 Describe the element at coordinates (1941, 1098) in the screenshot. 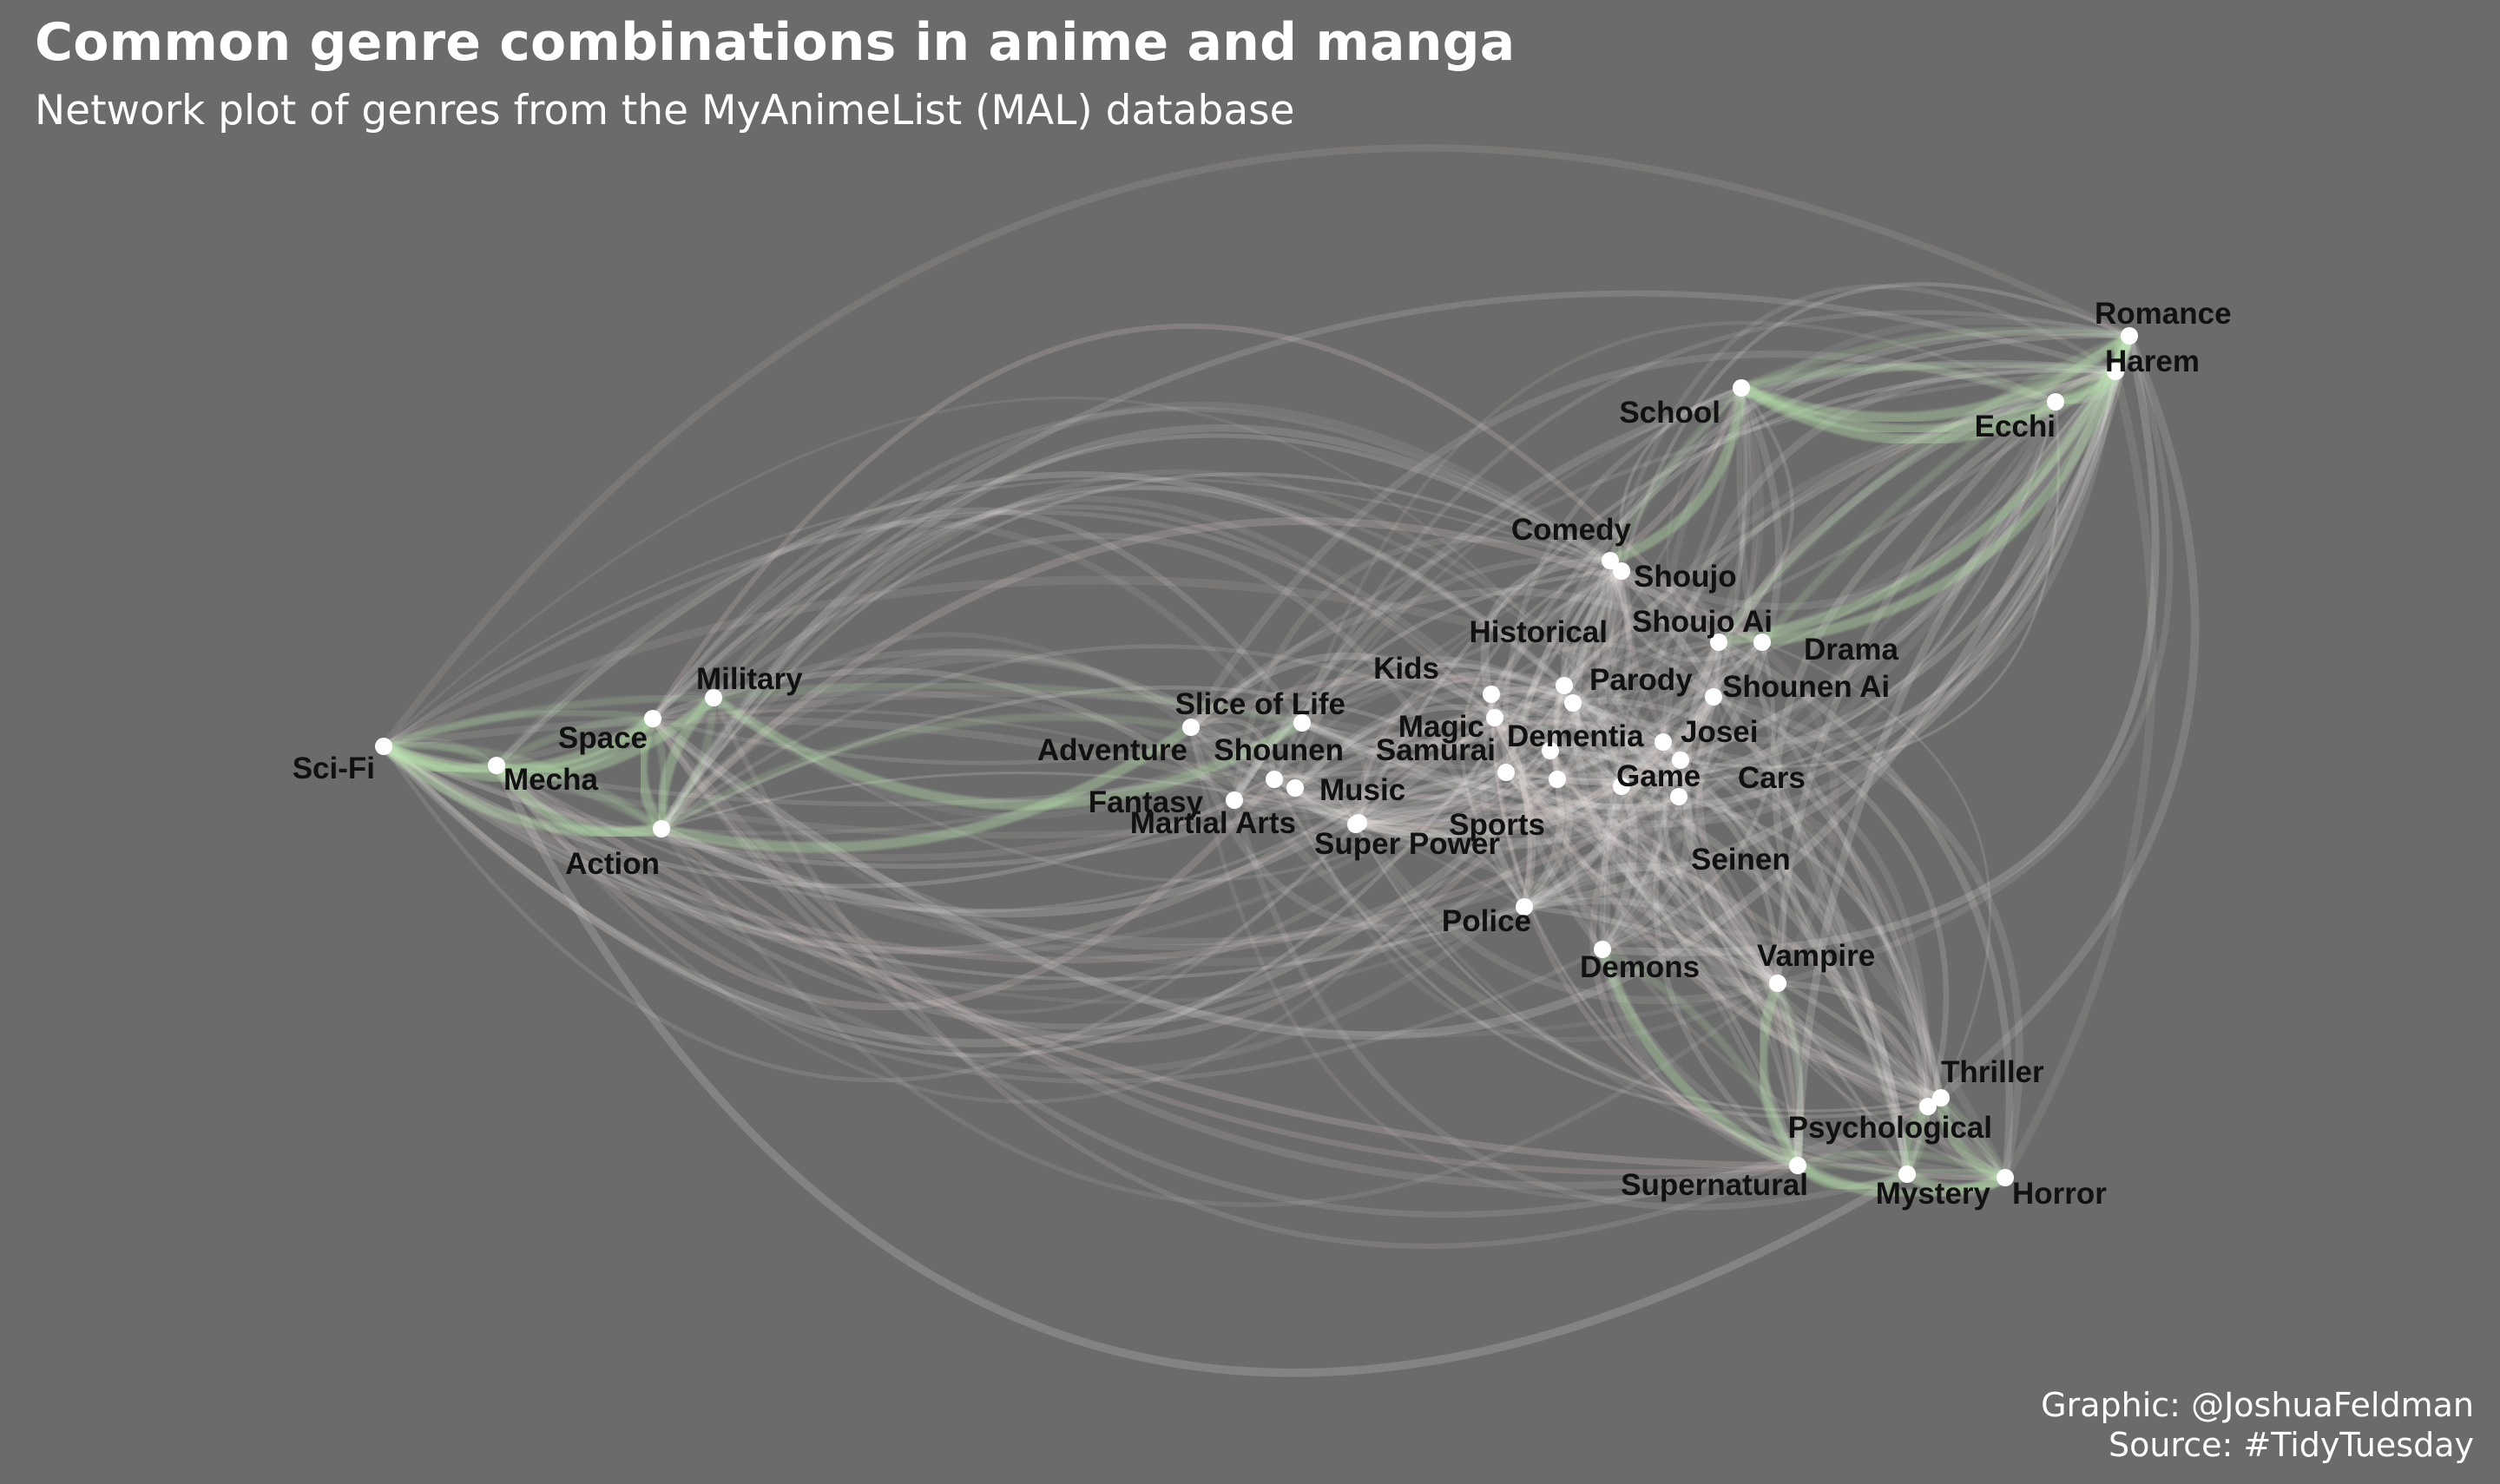

I see `node-thriller` at that location.